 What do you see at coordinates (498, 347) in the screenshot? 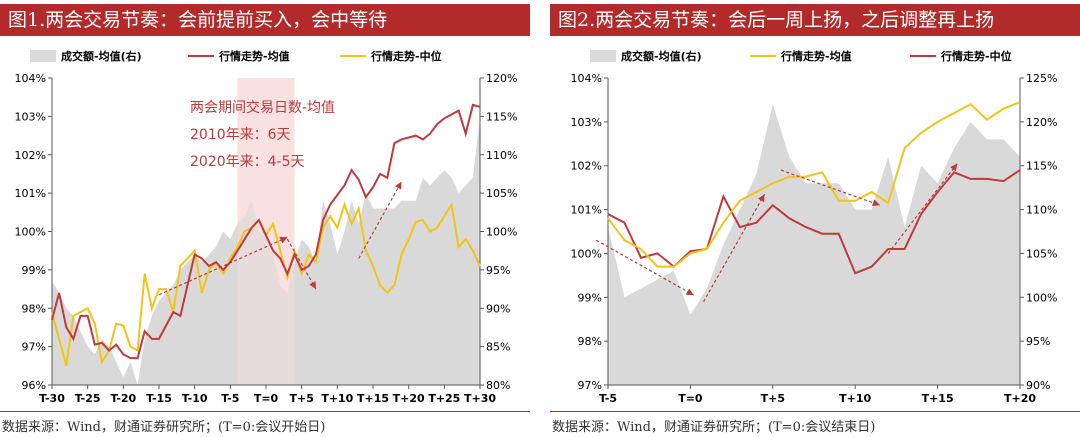
I see `right-tick-label: 85%` at bounding box center [498, 347].